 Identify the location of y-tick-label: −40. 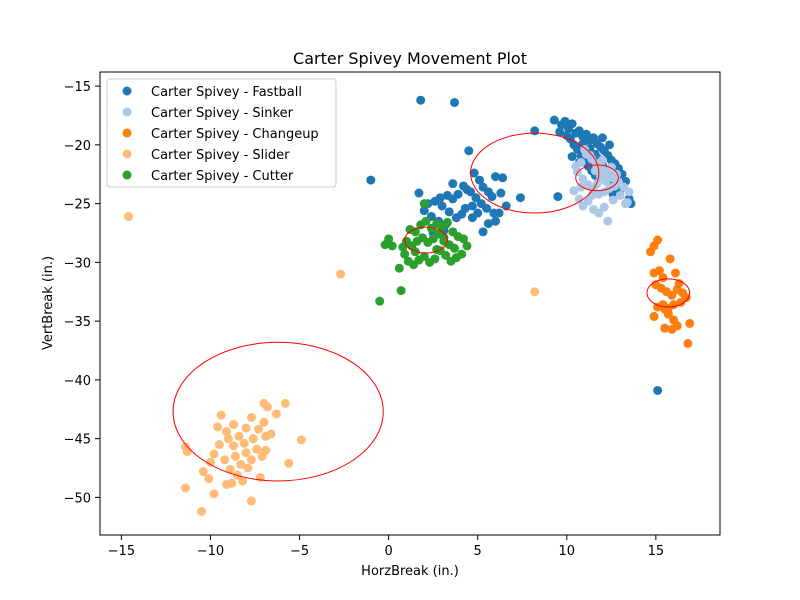
(77, 381).